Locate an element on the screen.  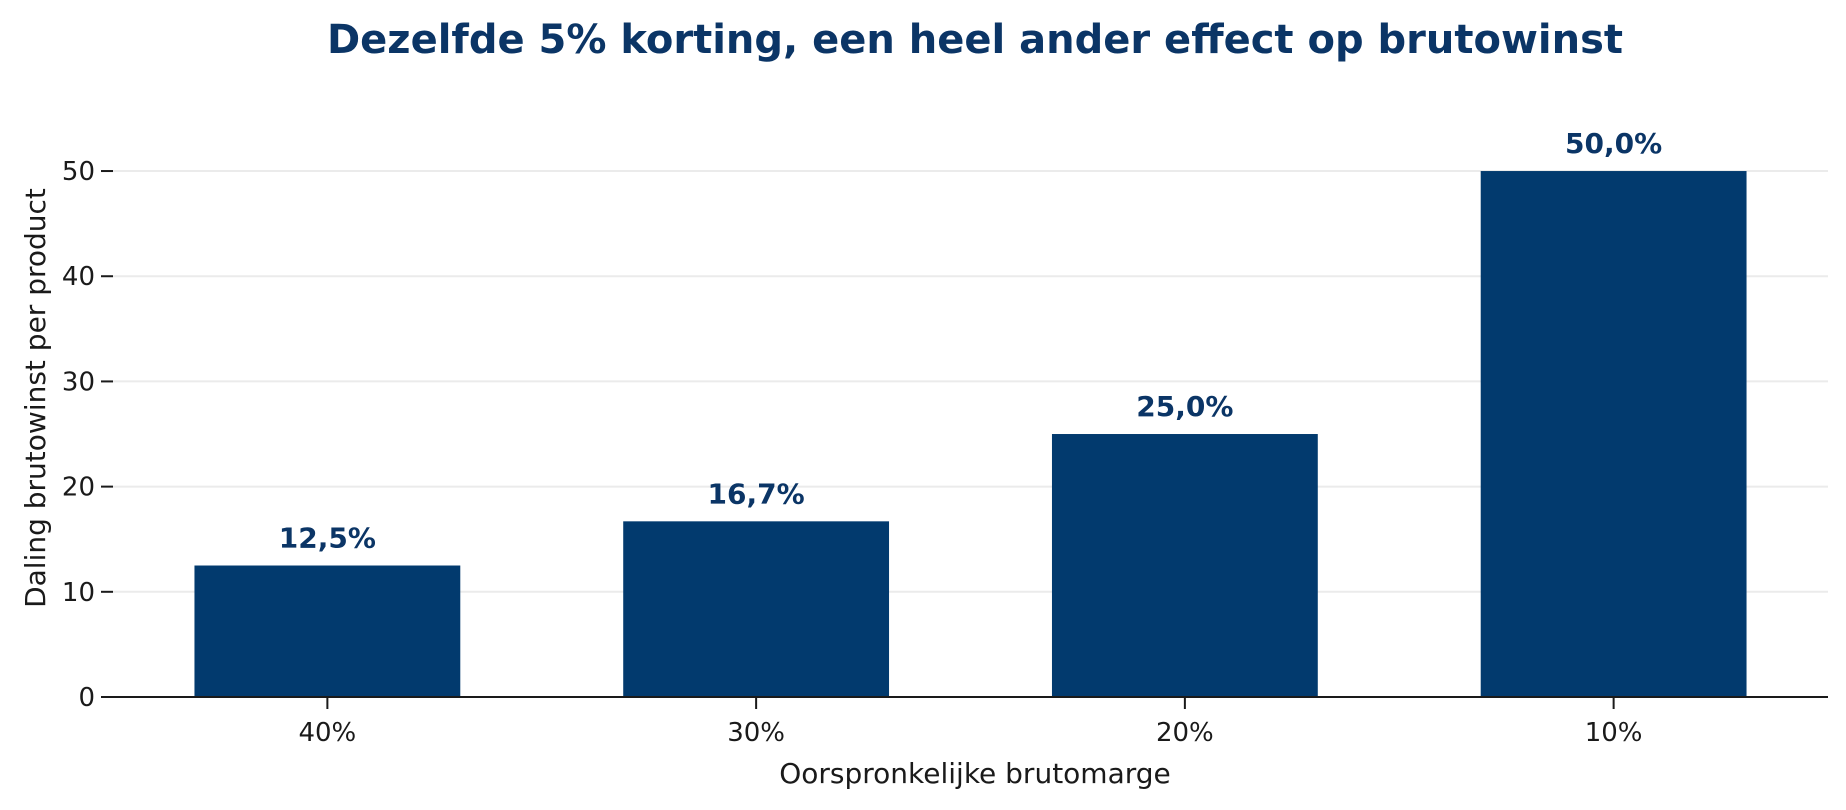
y-tick-label: 40 is located at coordinates (78, 277).